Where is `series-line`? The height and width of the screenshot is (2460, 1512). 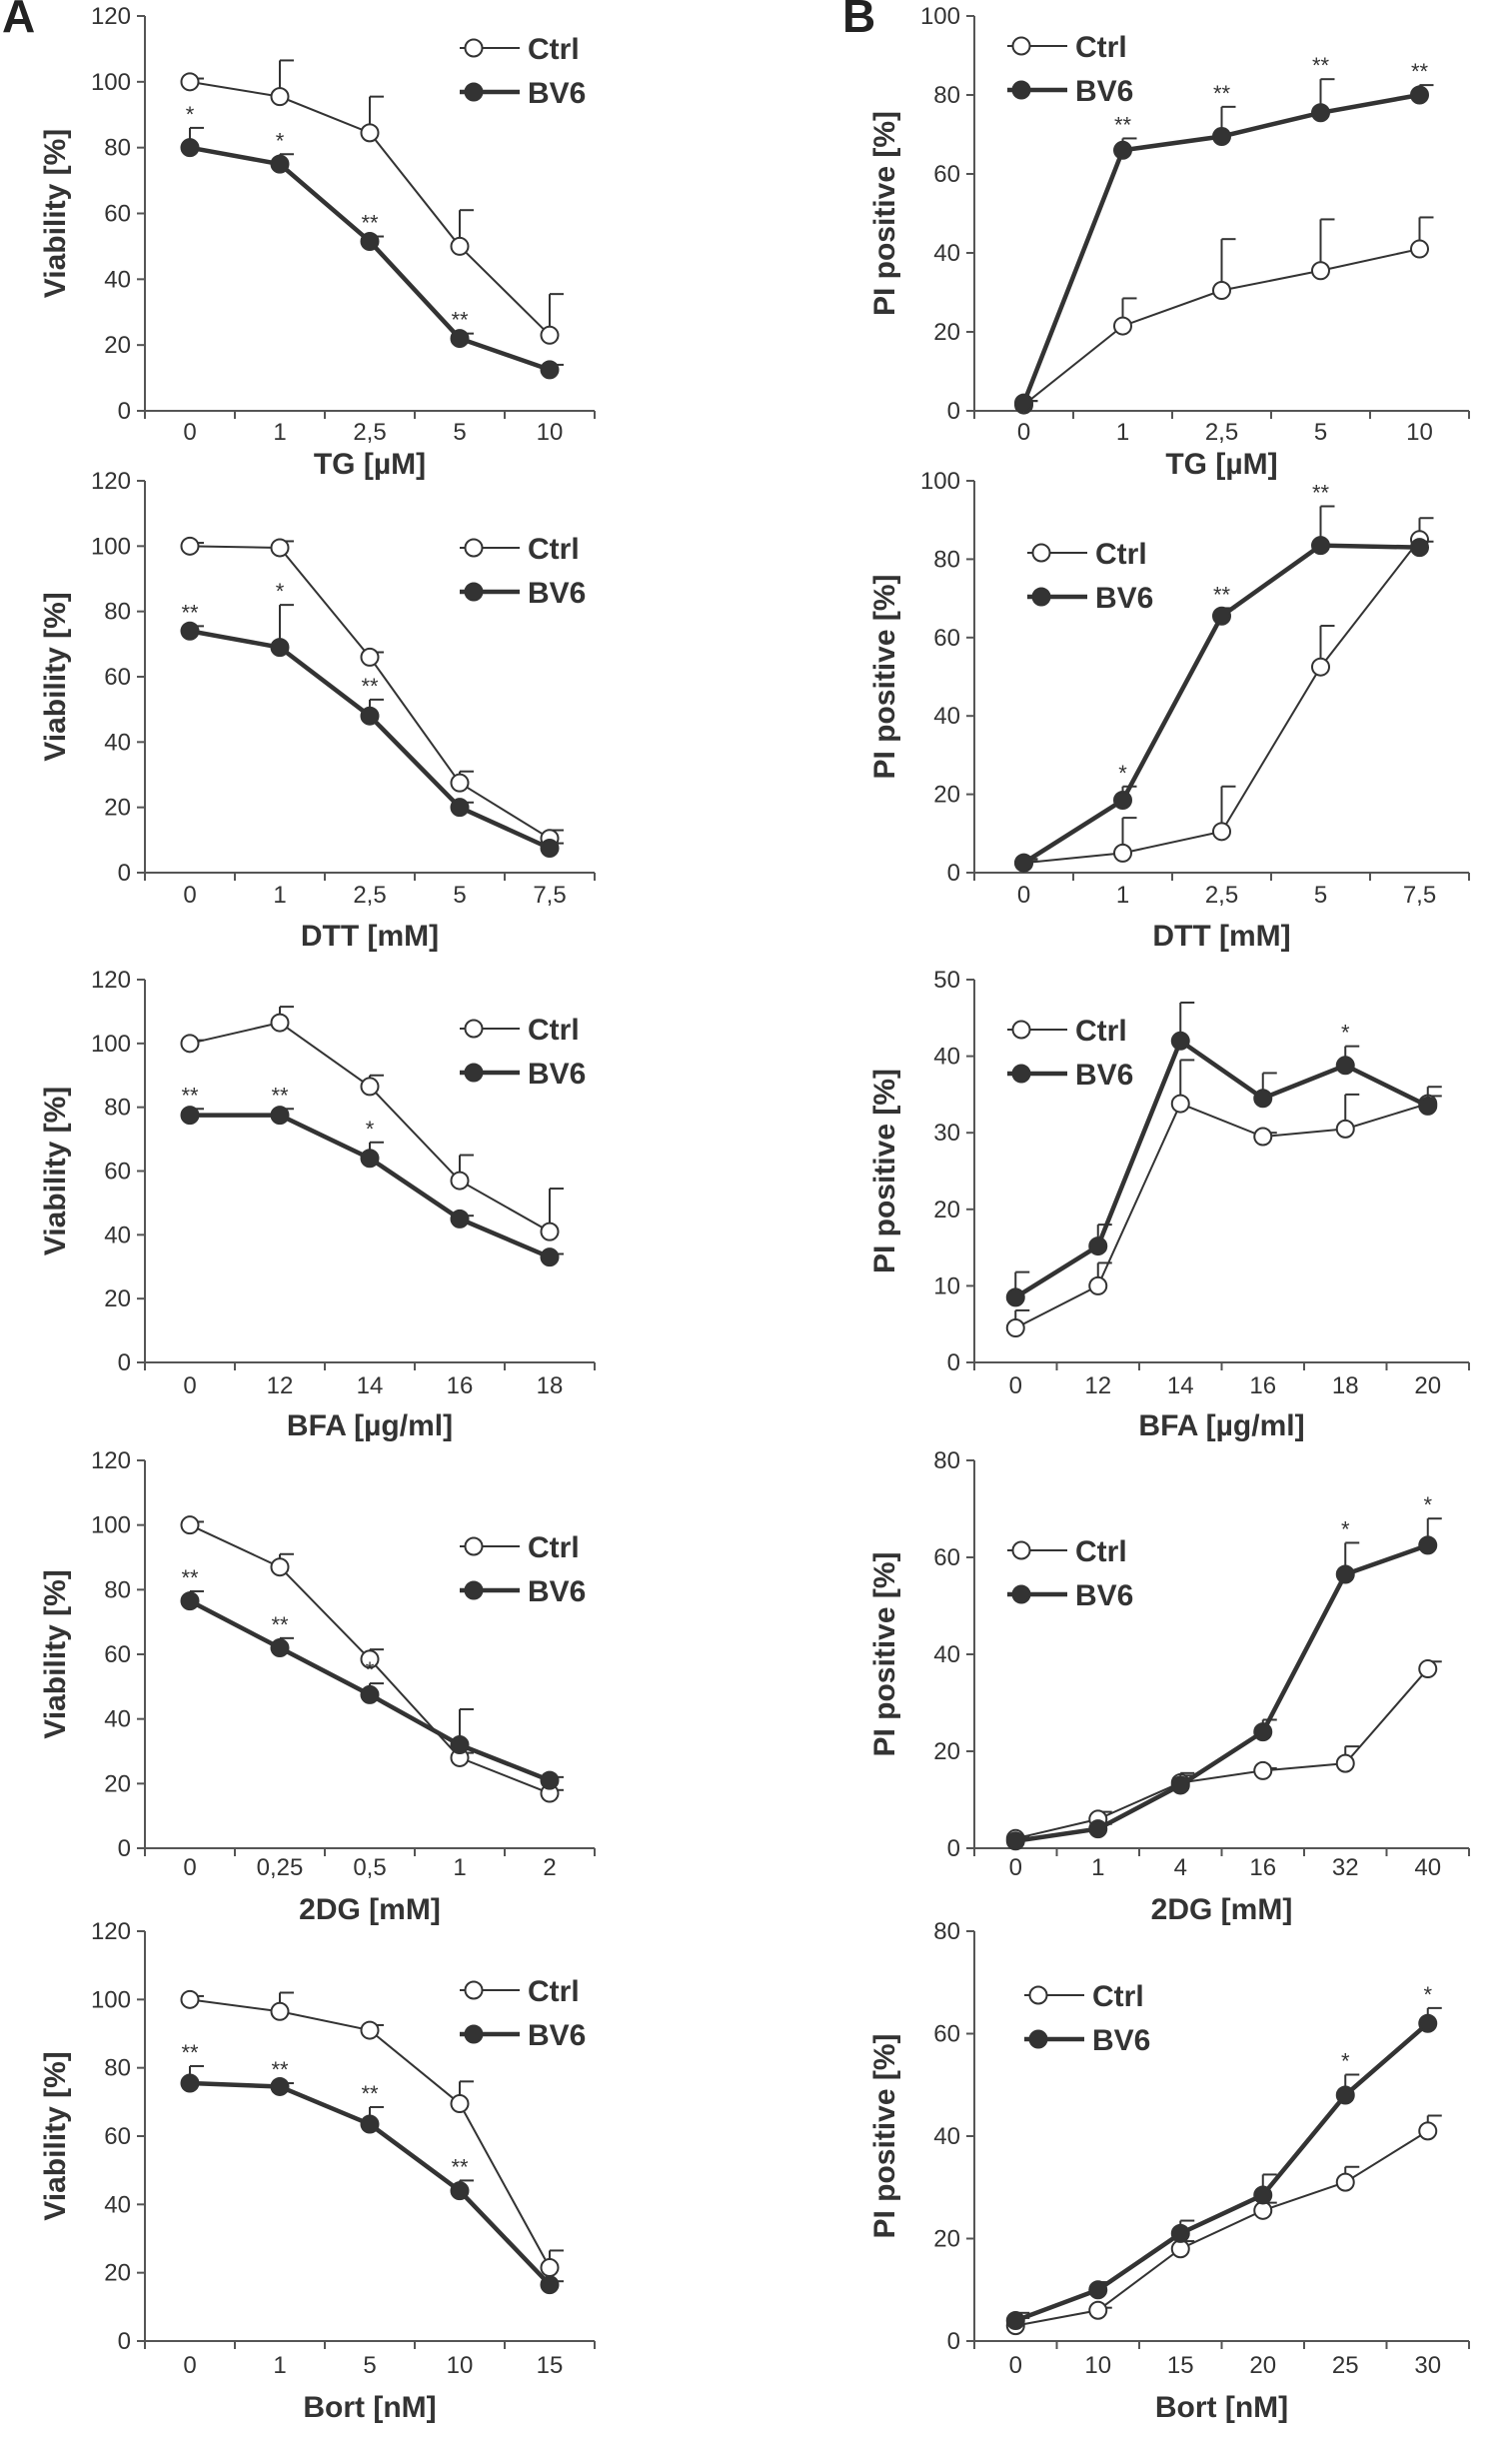 series-line is located at coordinates (1222, 2172).